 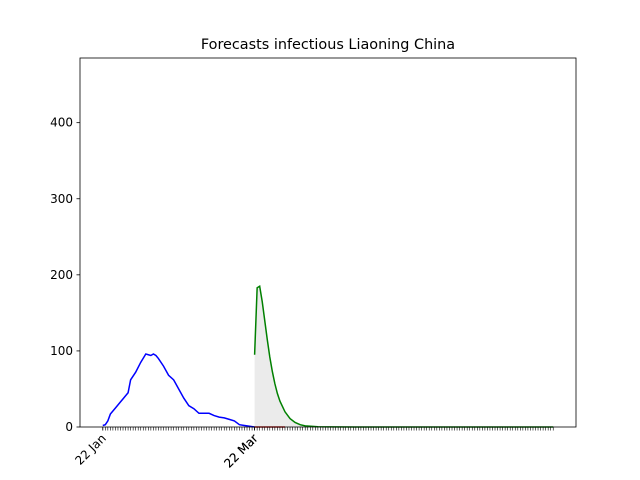 I want to click on y-tick-label: 0, so click(x=69, y=427).